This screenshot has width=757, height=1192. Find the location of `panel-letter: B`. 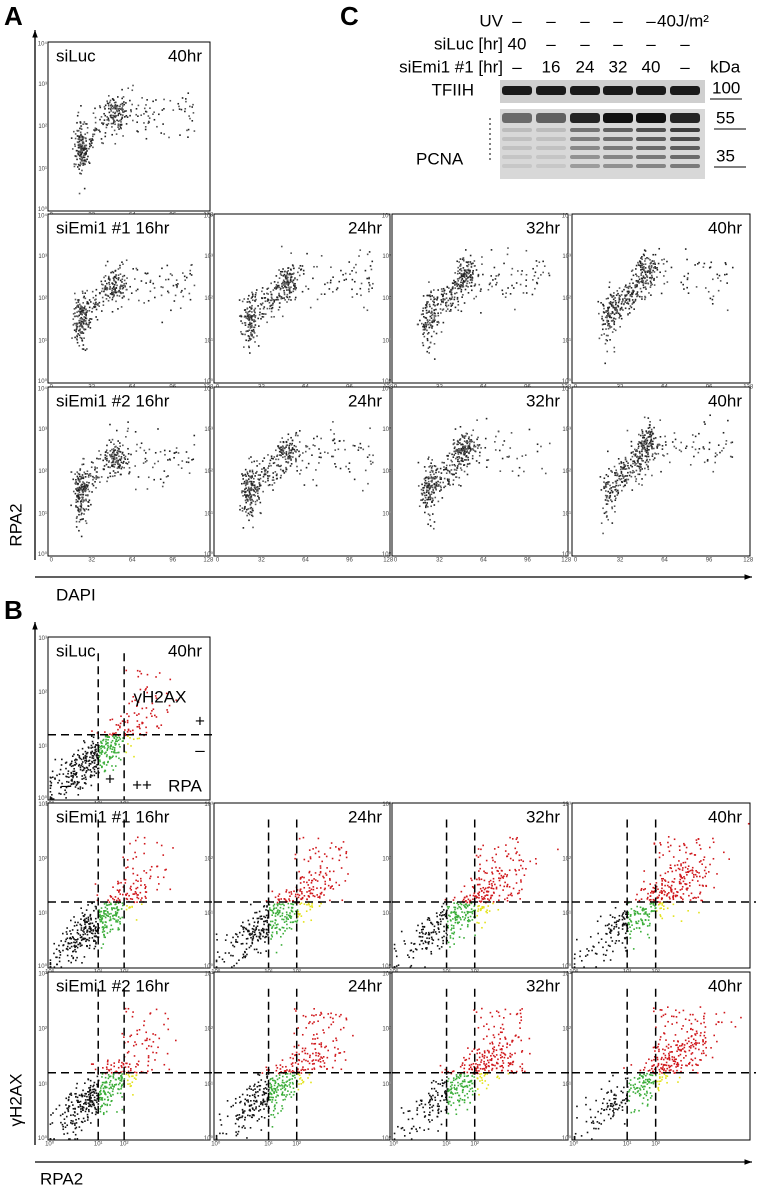

panel-letter: B is located at coordinates (13, 610).